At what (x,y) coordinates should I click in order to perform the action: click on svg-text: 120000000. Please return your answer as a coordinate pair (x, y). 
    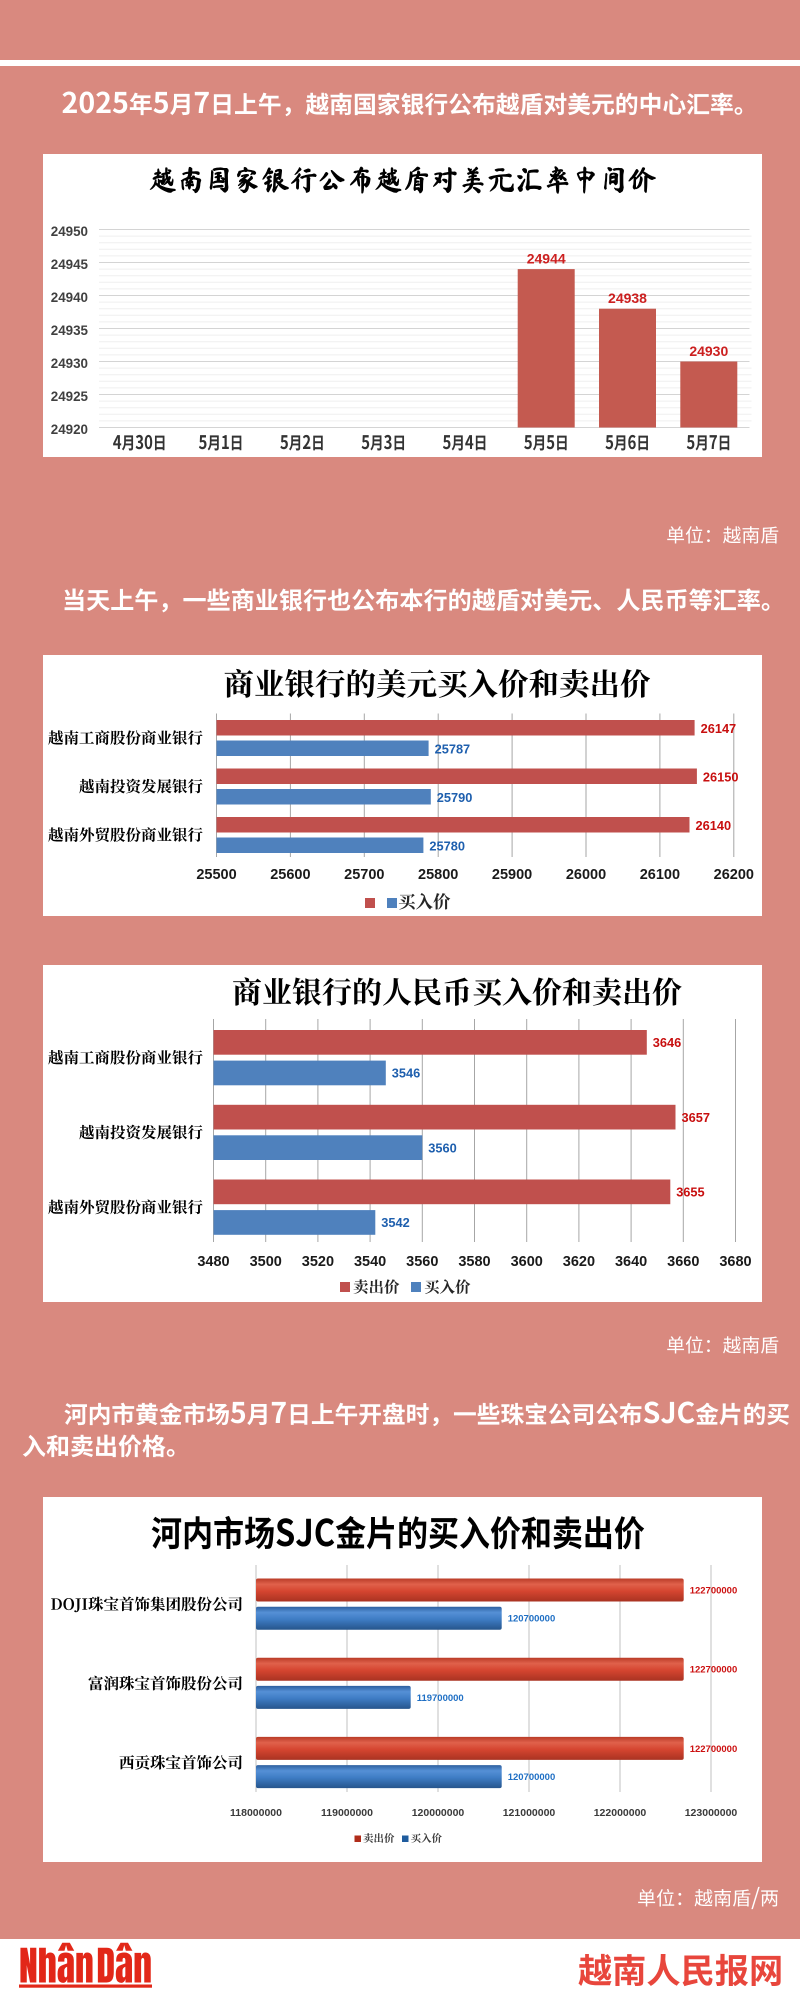
    Looking at the image, I should click on (438, 1813).